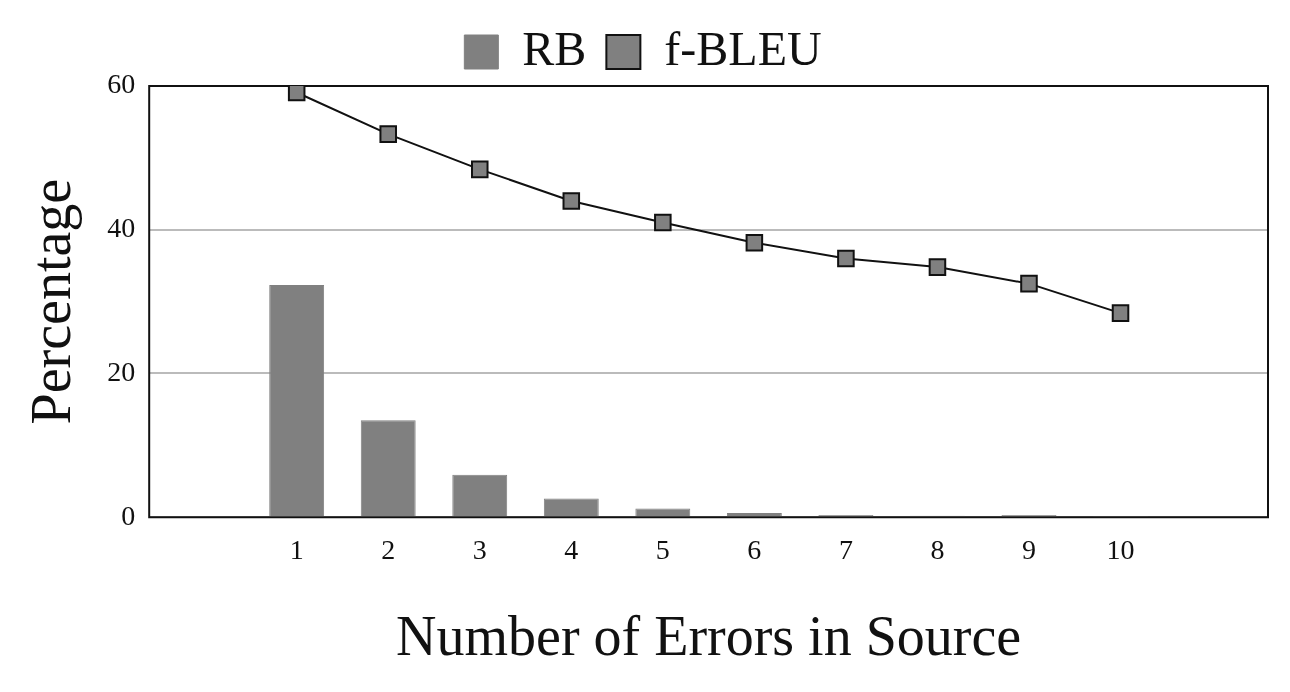 This screenshot has width=1290, height=692. Describe the element at coordinates (388, 550) in the screenshot. I see `x-tick-label: 2` at that location.